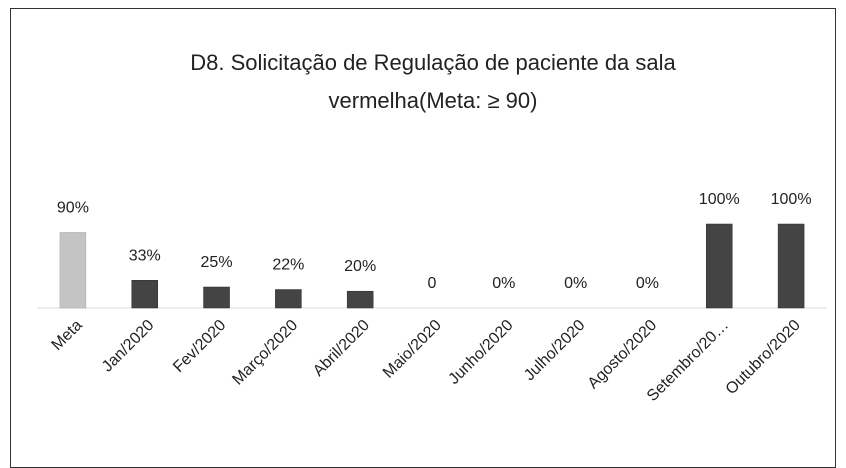 Image resolution: width=846 pixels, height=468 pixels. I want to click on x-tick-label: Jan/2020, so click(128, 346).